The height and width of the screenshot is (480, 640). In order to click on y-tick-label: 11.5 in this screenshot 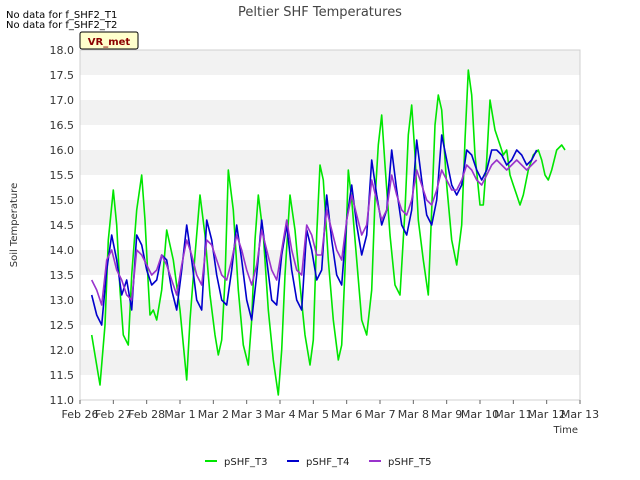, I will do `click(62, 375)`.